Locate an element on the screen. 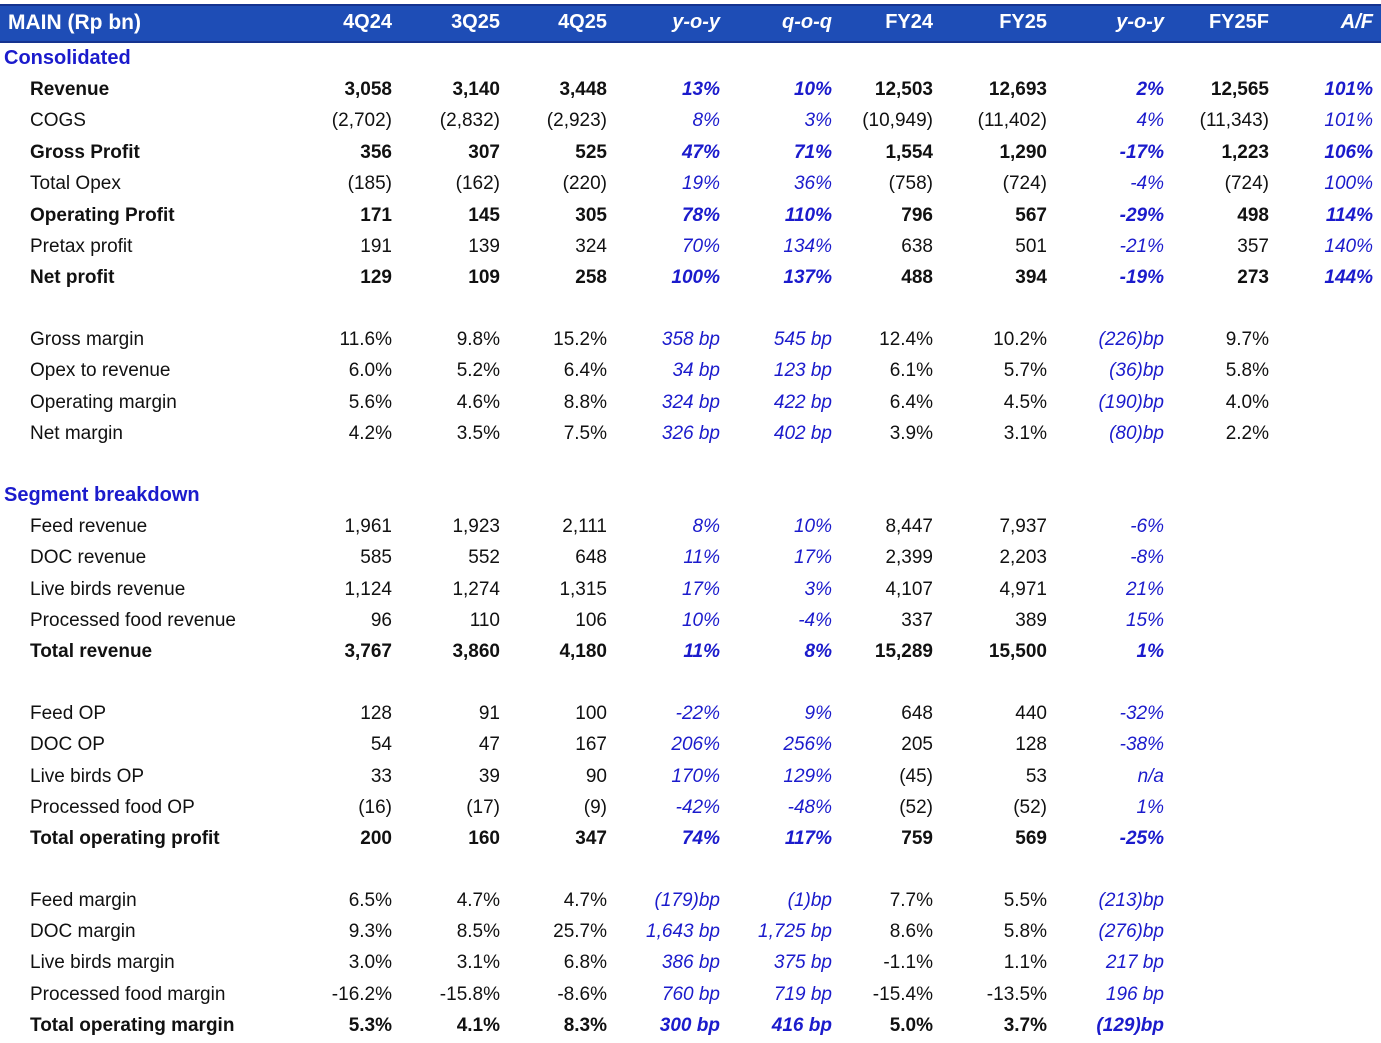  cell: 6.4% is located at coordinates (911, 402).